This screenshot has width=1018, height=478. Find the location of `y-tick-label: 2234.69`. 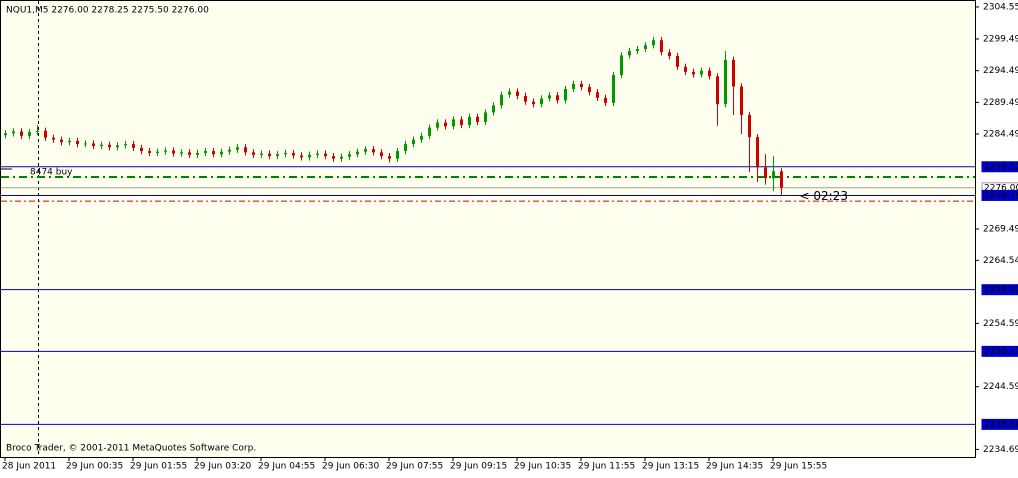

y-tick-label: 2234.69 is located at coordinates (1000, 450).